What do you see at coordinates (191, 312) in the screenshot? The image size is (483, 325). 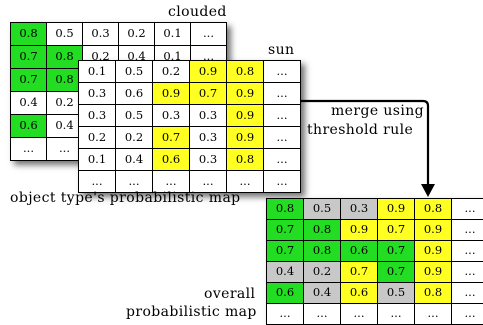 I see `probabilistic-map-label: probabilistic map` at bounding box center [191, 312].